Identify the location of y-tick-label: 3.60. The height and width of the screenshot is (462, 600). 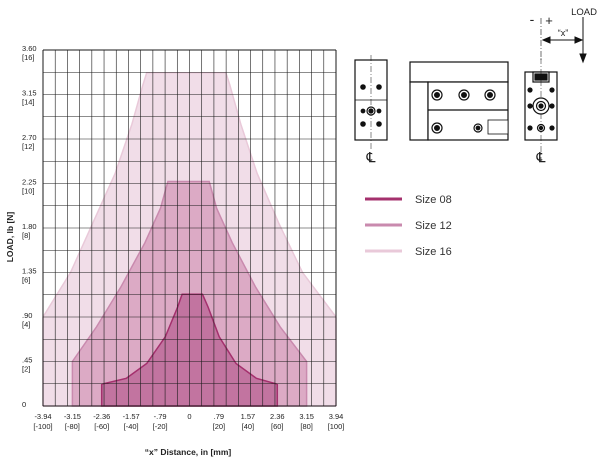
(29, 48).